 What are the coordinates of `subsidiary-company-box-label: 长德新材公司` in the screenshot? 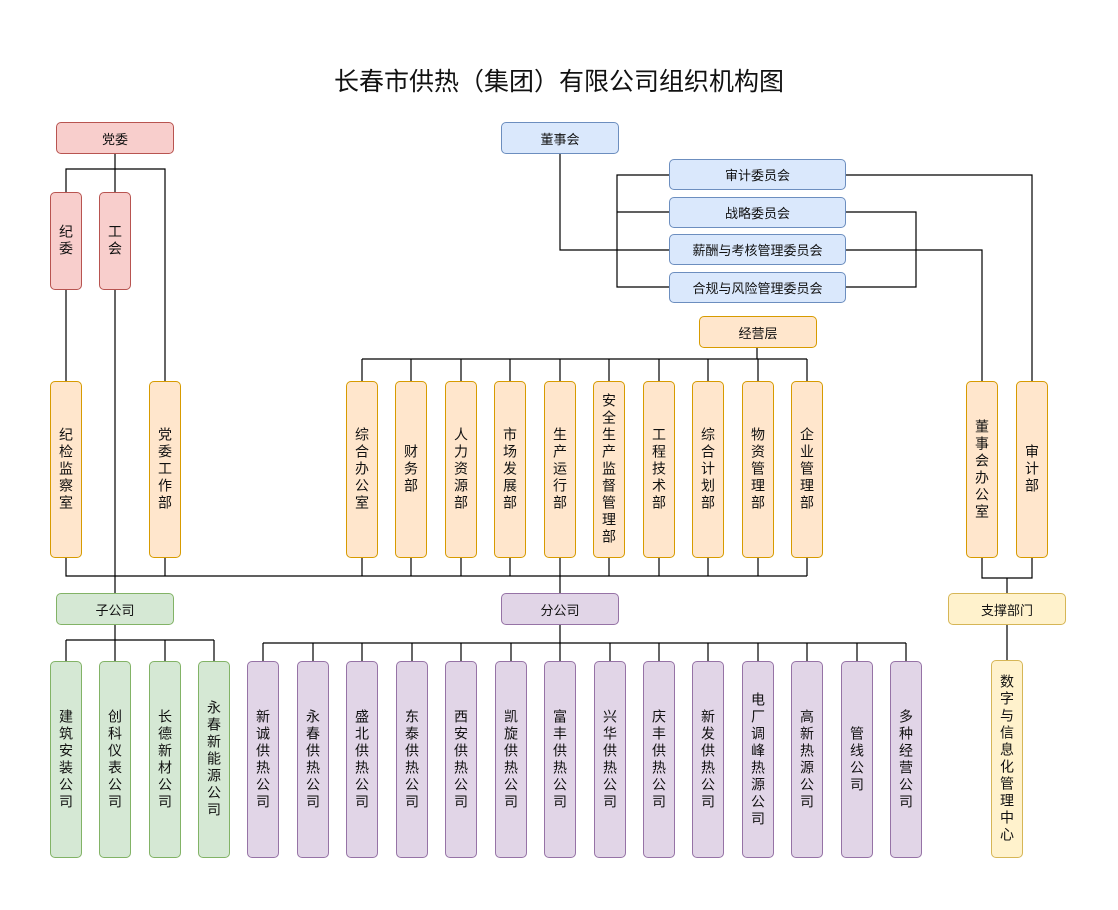 It's located at (165, 759).